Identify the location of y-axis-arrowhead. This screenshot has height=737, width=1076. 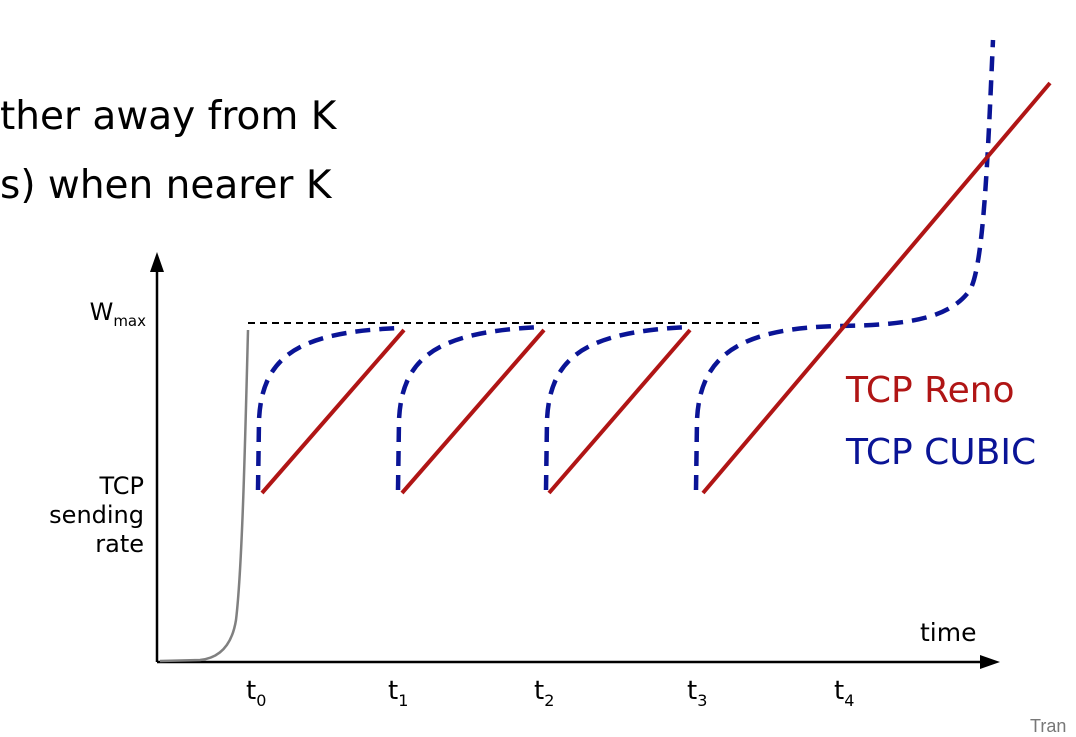
(157, 262).